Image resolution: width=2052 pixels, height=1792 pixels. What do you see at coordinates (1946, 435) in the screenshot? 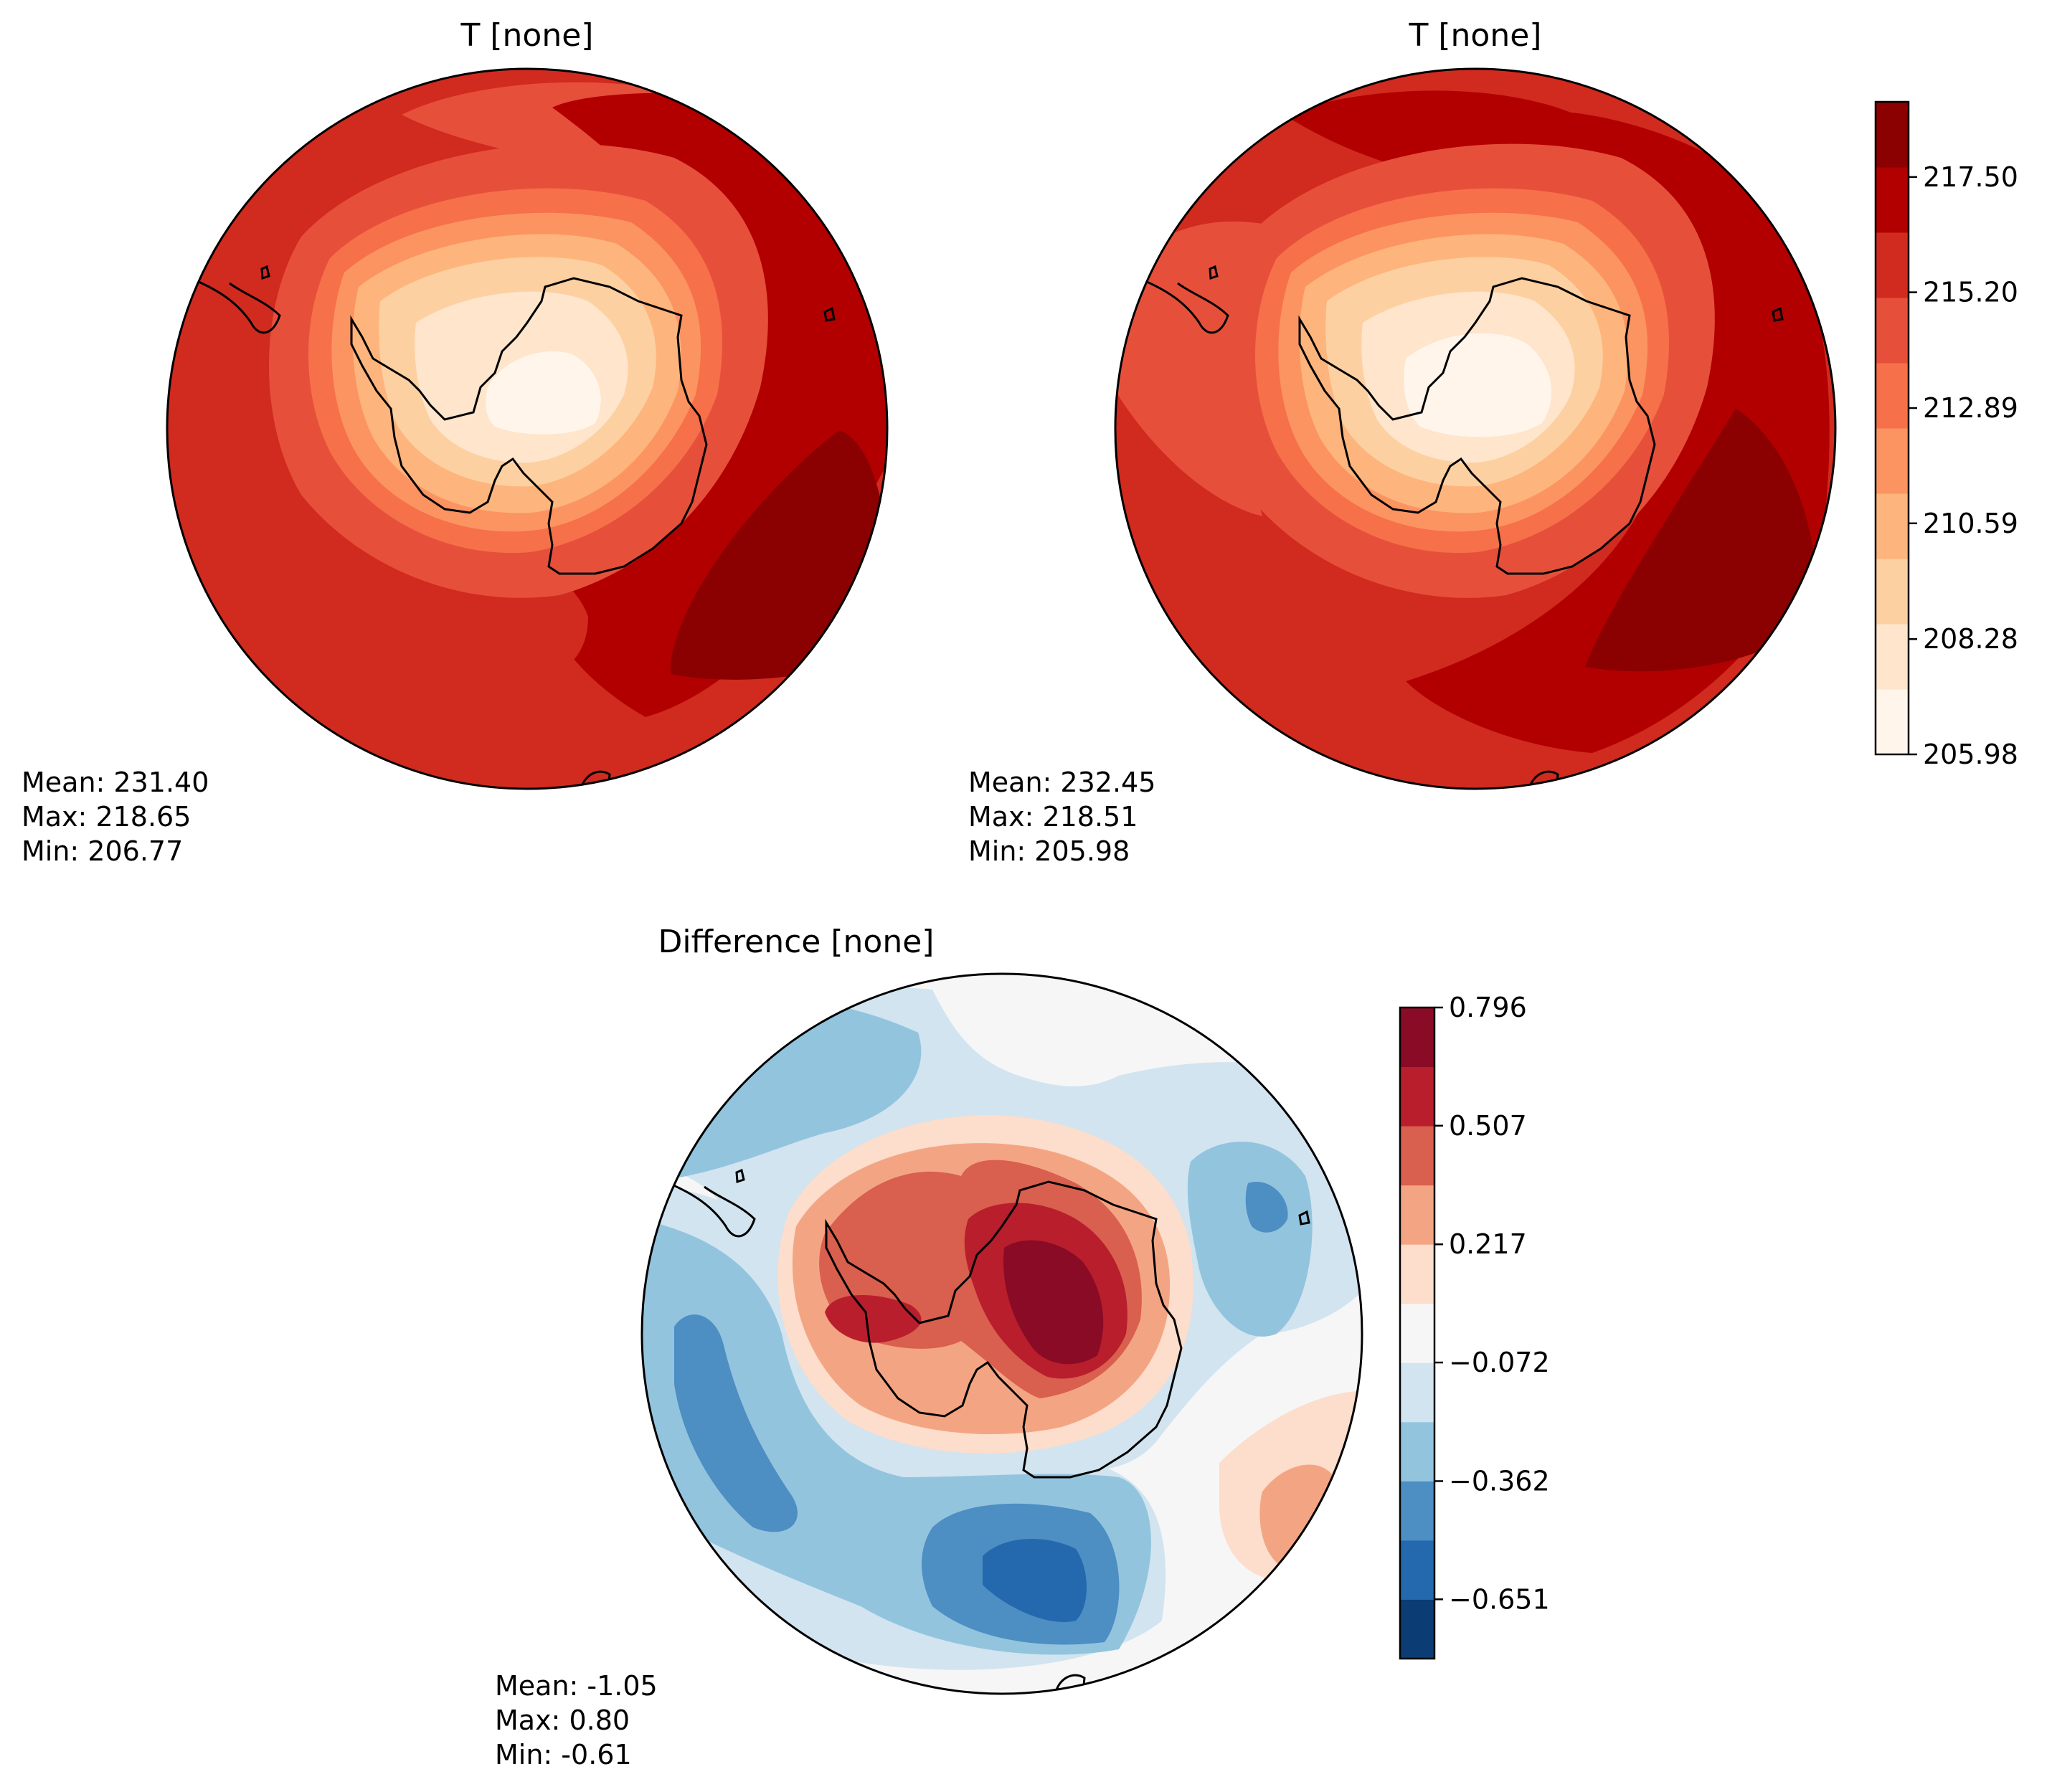
I see `colorbar-temperature: 205.98 208.28 210.59 212.89 215.20 217.50` at bounding box center [1946, 435].